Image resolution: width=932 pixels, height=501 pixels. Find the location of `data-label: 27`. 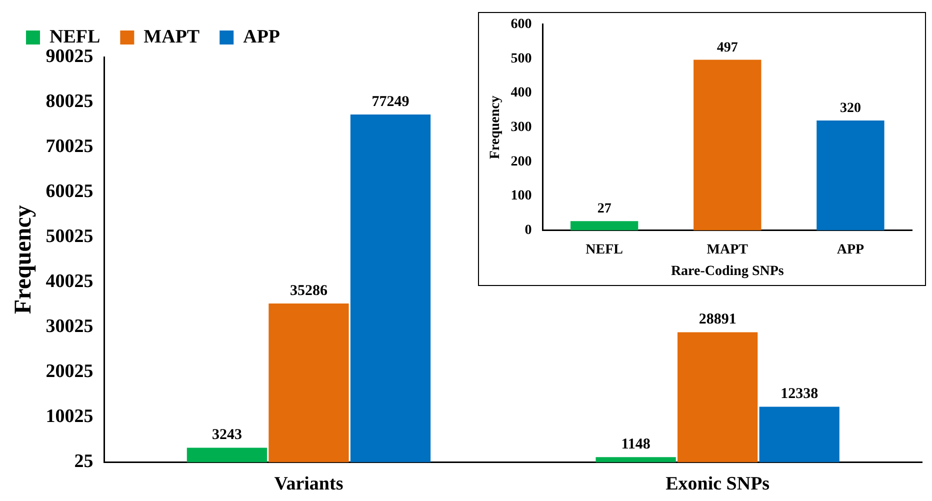

data-label: 27 is located at coordinates (604, 209).